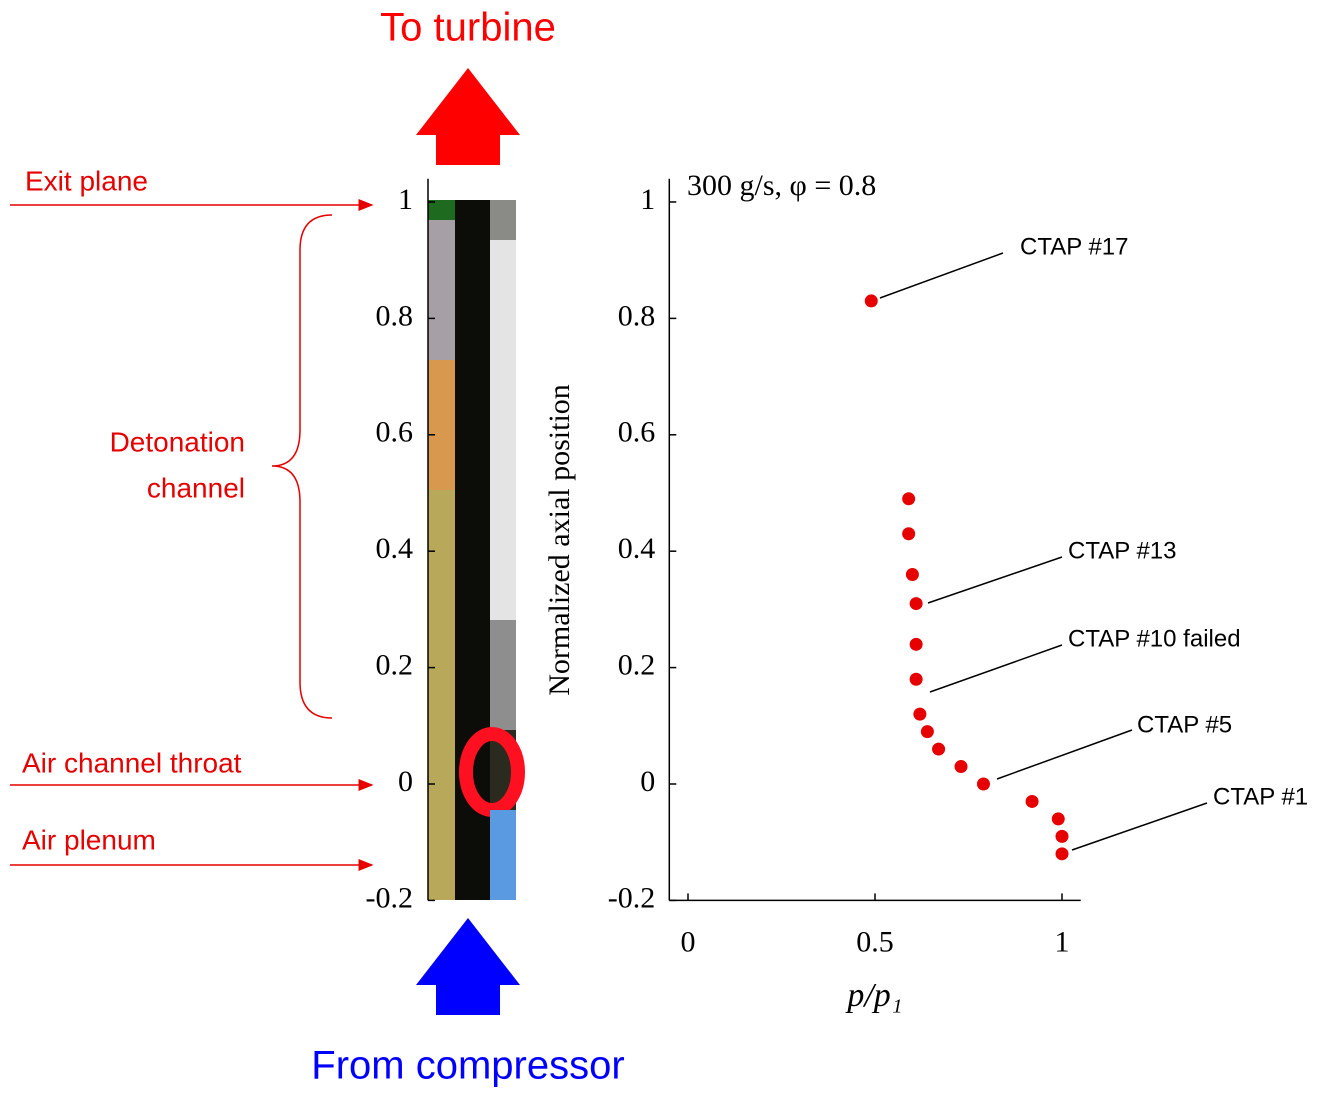 The height and width of the screenshot is (1099, 1327). I want to click on region-label: Air channel throat, so click(132, 762).